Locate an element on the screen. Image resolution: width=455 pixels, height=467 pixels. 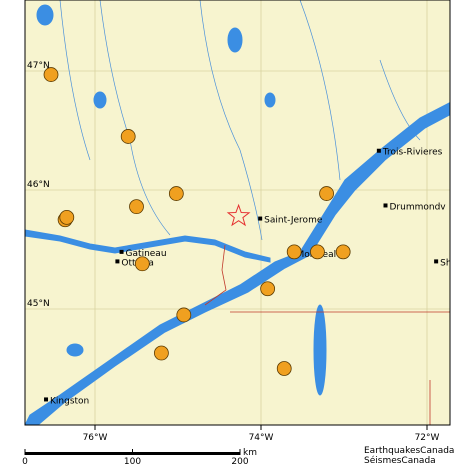
lon-label: 74°W is located at coordinates (261, 438).